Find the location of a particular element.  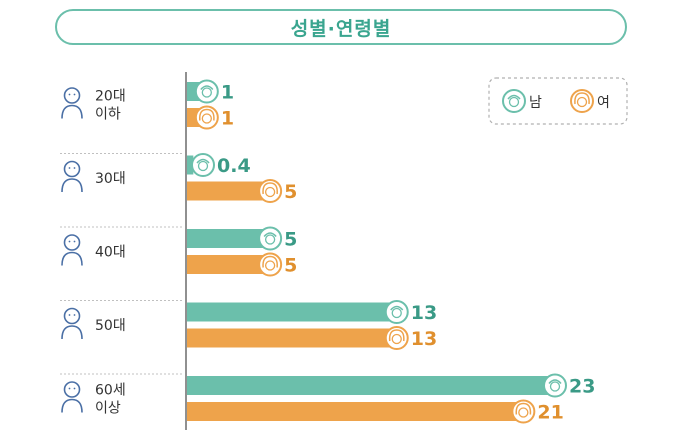

chart-title: 성별·연령별 is located at coordinates (341, 28).